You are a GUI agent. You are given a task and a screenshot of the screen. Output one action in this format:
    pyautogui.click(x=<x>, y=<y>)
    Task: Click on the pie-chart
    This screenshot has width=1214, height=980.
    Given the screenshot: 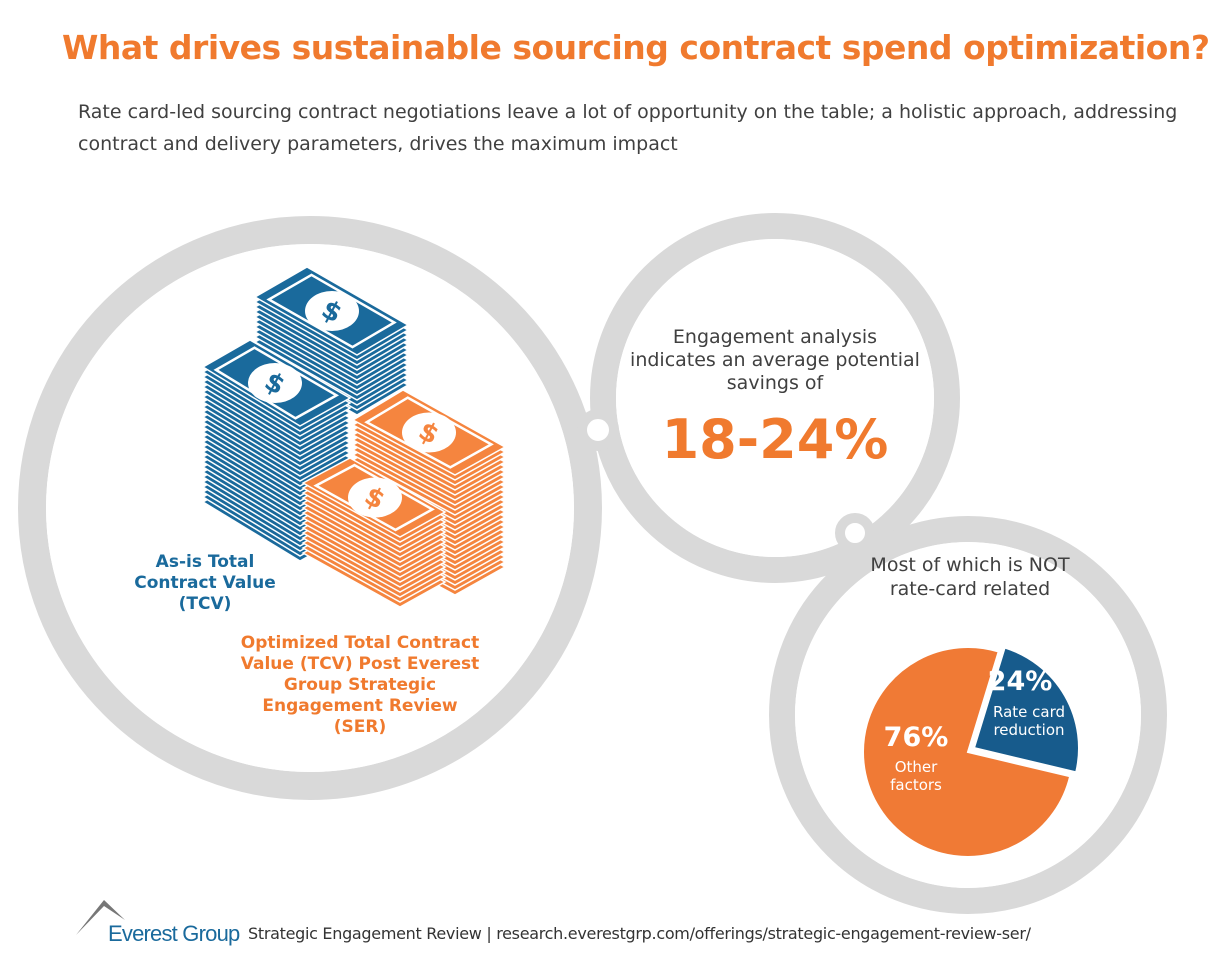 What is the action you would take?
    pyautogui.click(x=971, y=752)
    